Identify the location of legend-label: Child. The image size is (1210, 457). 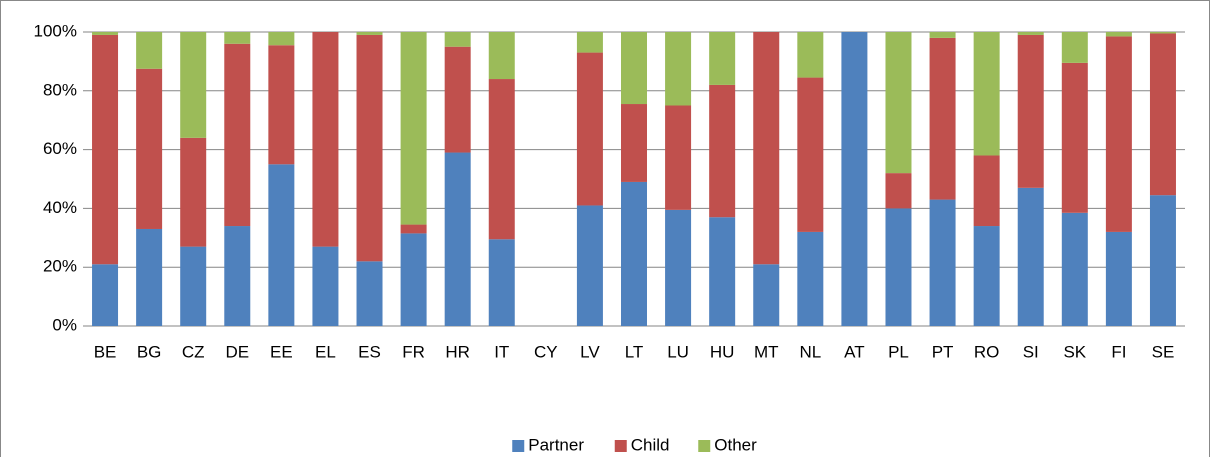
(650, 444).